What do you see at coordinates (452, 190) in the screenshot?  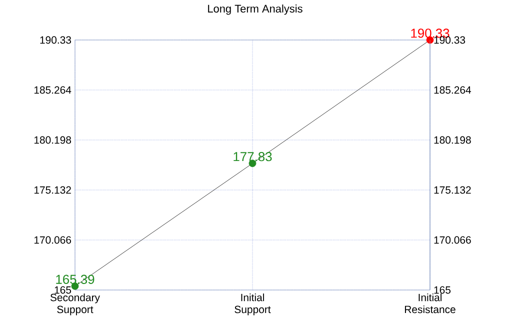 I see `y2-tick-label: 175.132` at bounding box center [452, 190].